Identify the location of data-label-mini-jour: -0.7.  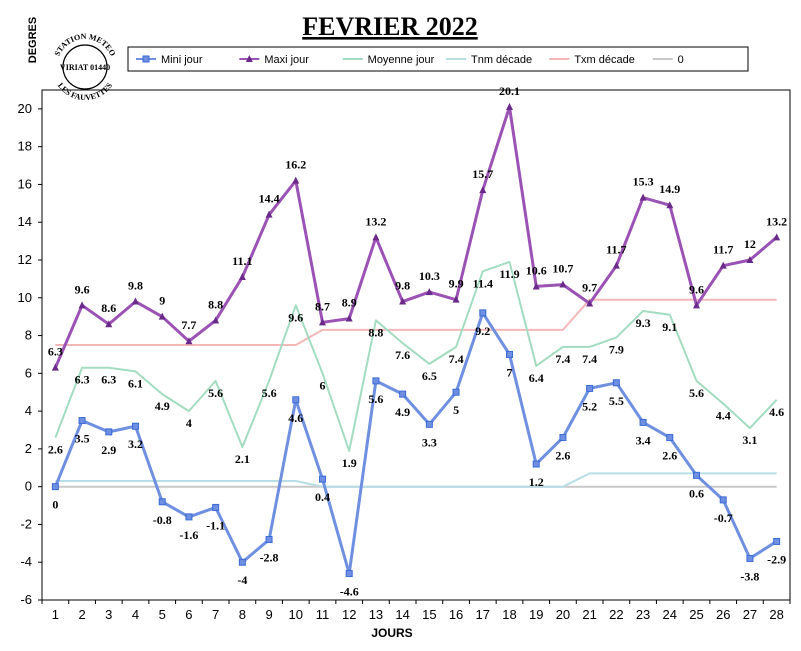
(723, 518).